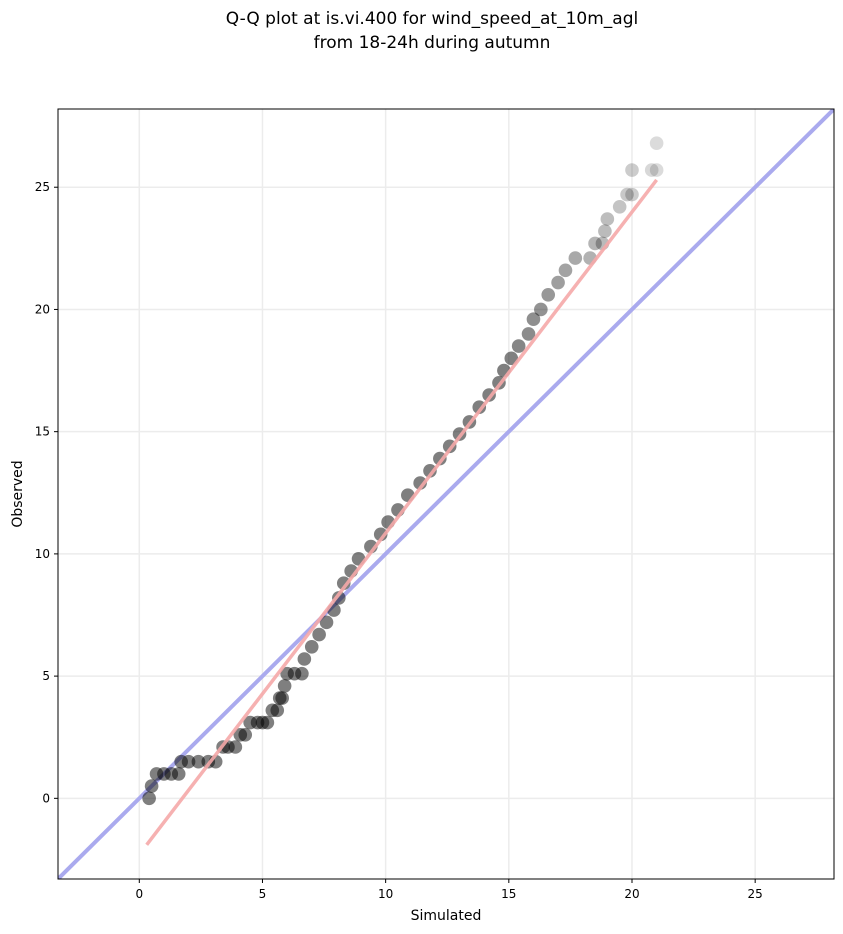 The height and width of the screenshot is (934, 843). I want to click on y-tick-label-3: 15, so click(42, 432).